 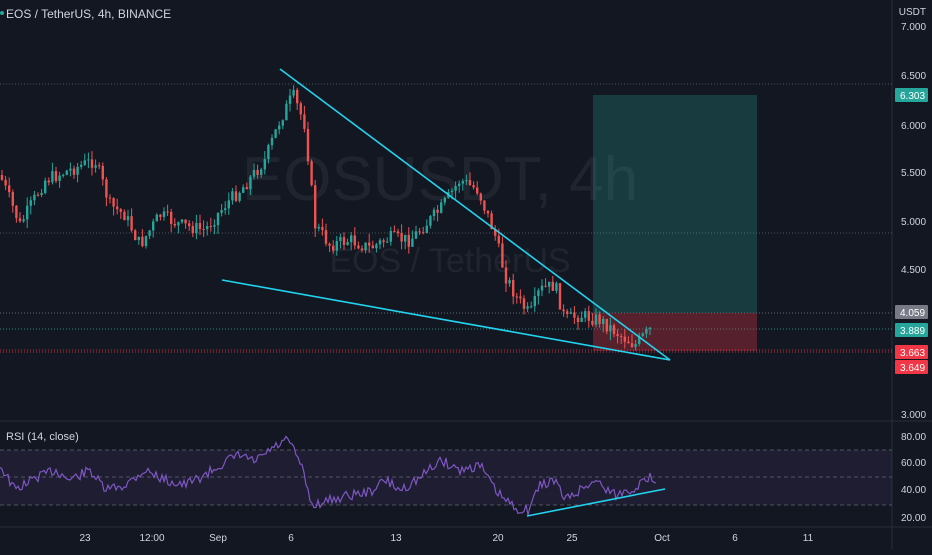 What do you see at coordinates (446, 320) in the screenshot?
I see `lower-trendline` at bounding box center [446, 320].